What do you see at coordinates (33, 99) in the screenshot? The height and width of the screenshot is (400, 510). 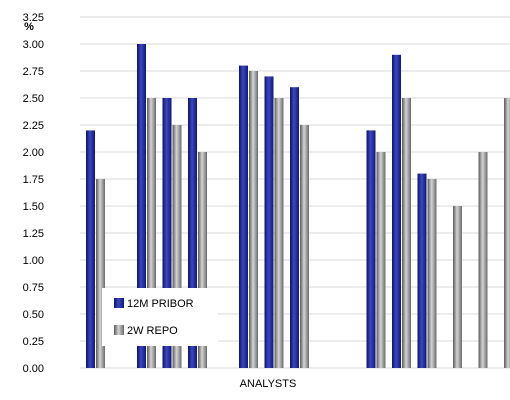 I see `y-tick-label: 2.50` at bounding box center [33, 99].